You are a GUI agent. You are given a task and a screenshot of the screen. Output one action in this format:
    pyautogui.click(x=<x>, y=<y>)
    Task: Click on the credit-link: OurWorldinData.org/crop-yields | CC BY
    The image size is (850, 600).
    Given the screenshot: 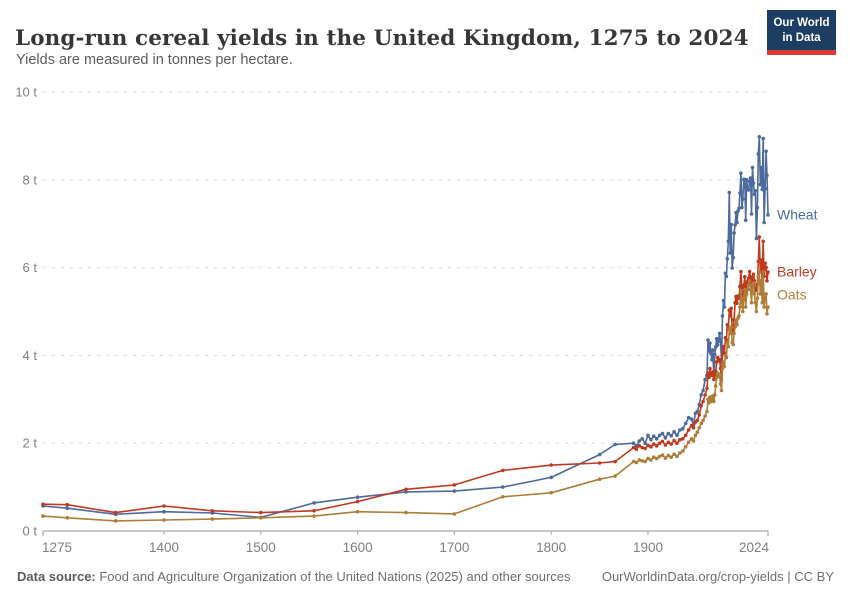 What is the action you would take?
    pyautogui.click(x=717, y=576)
    